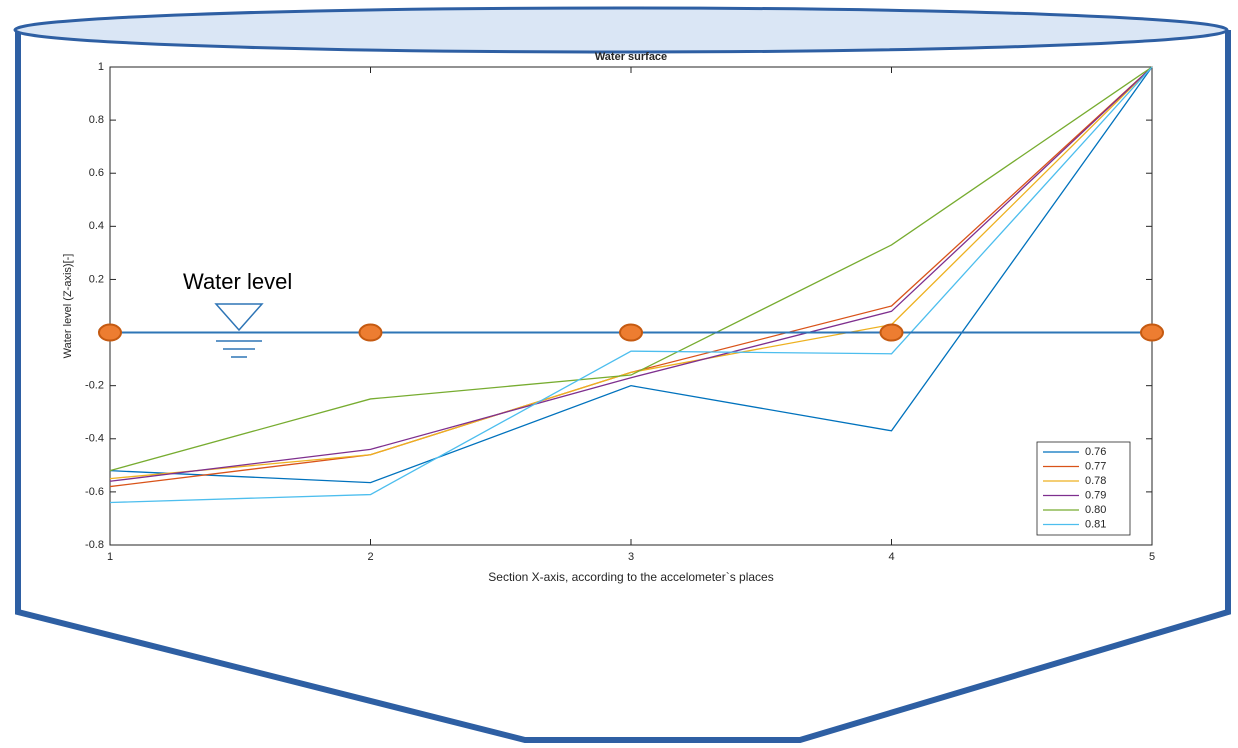  I want to click on y-tick-label: 1, so click(101, 67).